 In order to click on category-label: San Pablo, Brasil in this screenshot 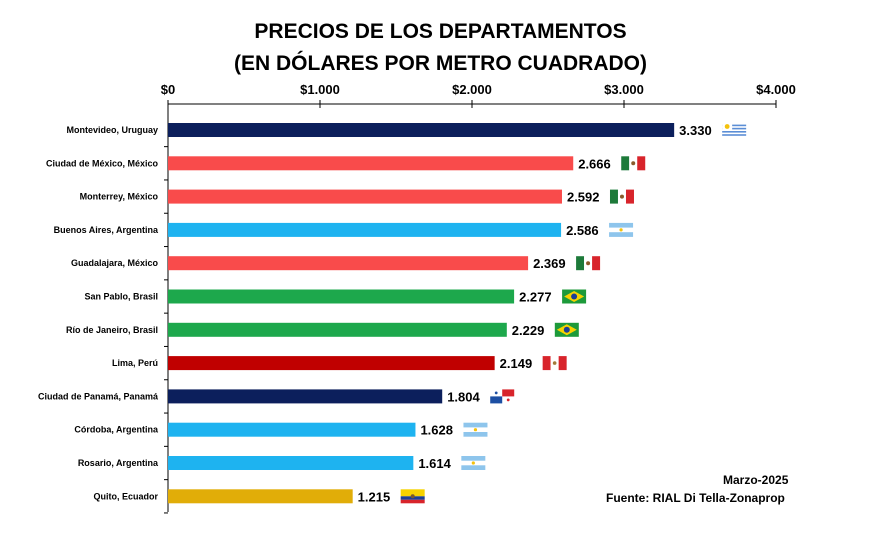, I will do `click(121, 297)`.